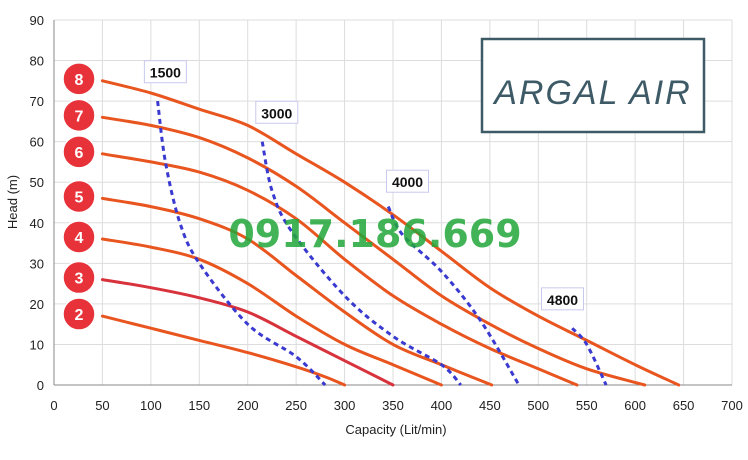 Image resolution: width=748 pixels, height=460 pixels. Describe the element at coordinates (199, 405) in the screenshot. I see `x-tick-label: 150` at that location.